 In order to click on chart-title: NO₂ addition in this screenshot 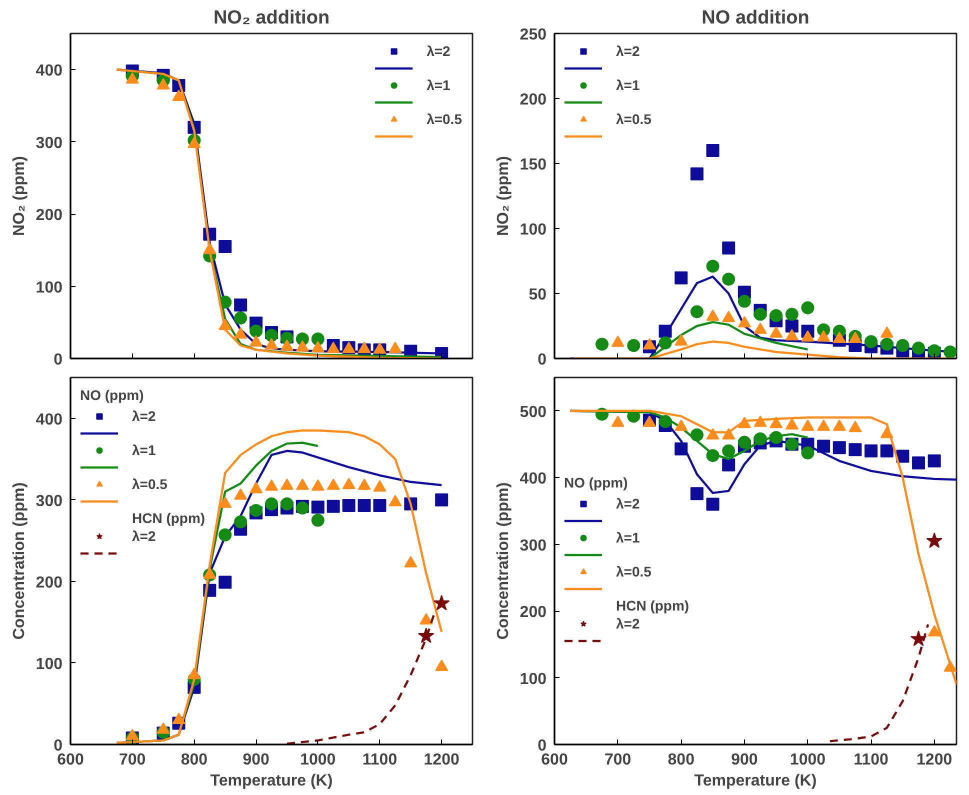, I will do `click(271, 18)`.